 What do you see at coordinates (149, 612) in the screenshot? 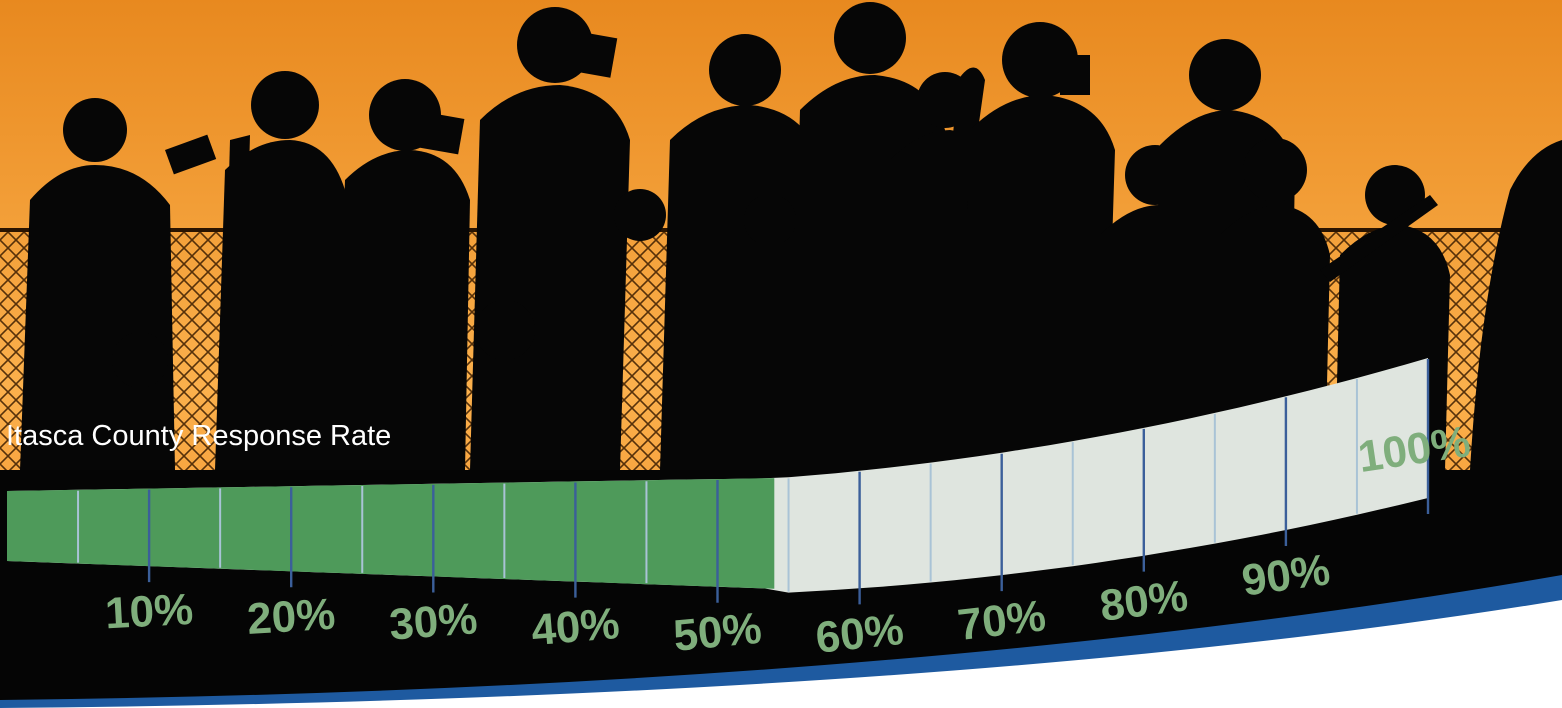
I see `tick-label: 10%` at bounding box center [149, 612].